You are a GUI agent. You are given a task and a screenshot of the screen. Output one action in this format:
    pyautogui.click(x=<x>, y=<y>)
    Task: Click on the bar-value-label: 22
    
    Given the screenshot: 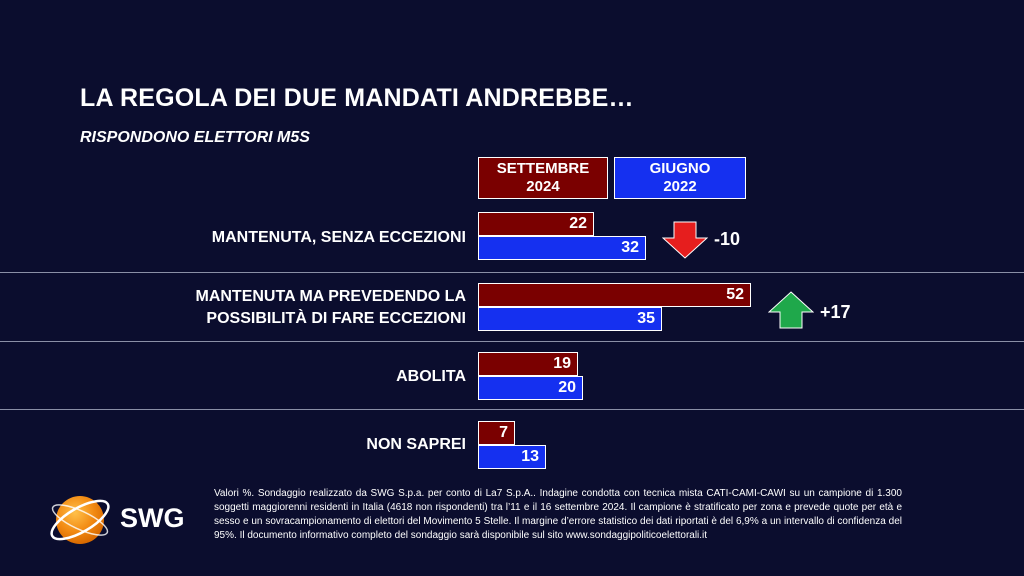 What is the action you would take?
    pyautogui.click(x=578, y=223)
    